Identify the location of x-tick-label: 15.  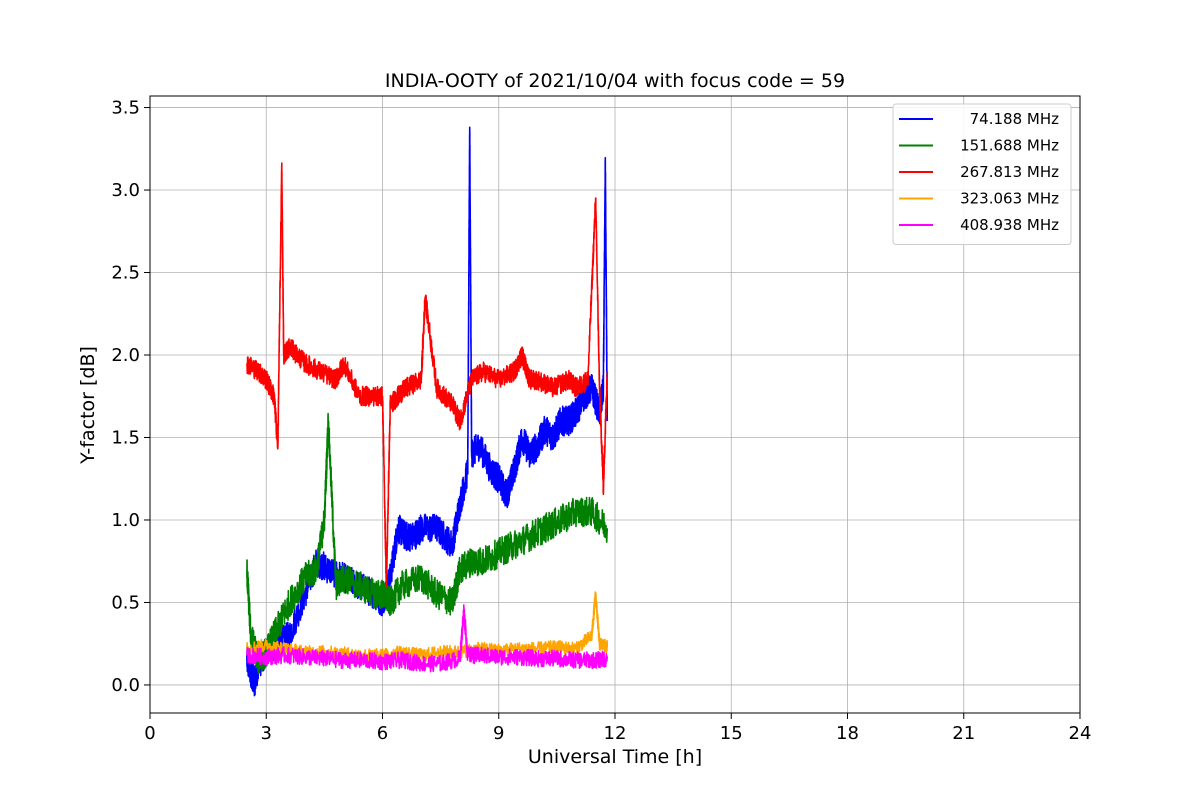
(731, 733).